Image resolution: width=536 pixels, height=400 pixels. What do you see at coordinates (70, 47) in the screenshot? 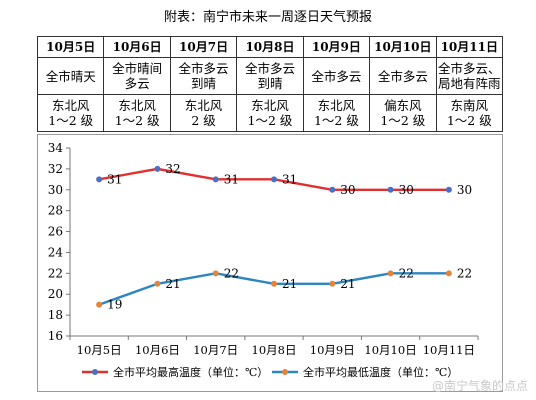
I see `date-cell: 10月5日` at bounding box center [70, 47].